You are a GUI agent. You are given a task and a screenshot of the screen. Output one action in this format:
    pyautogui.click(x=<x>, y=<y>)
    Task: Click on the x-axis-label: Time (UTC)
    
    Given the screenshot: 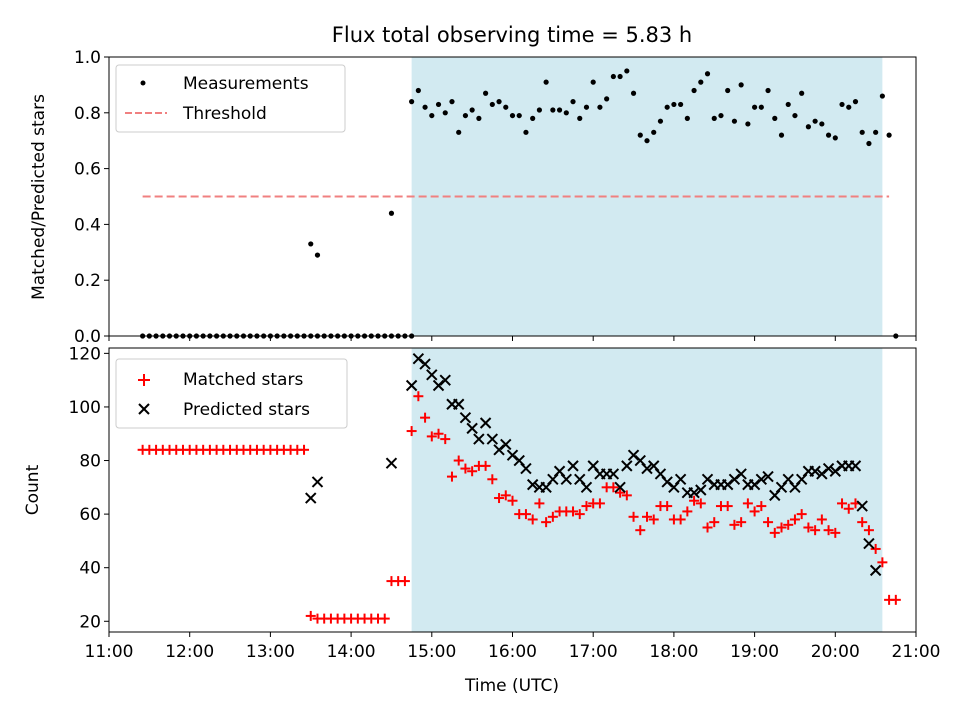 What is the action you would take?
    pyautogui.click(x=511, y=686)
    